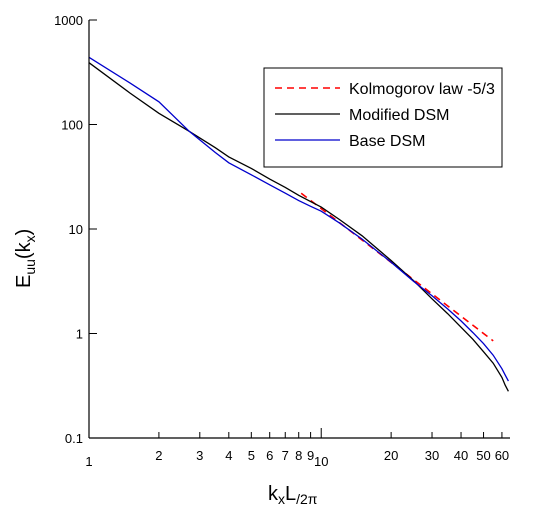 This screenshot has width=550, height=509. I want to click on y-axis-title-sub: uu, so click(30, 267).